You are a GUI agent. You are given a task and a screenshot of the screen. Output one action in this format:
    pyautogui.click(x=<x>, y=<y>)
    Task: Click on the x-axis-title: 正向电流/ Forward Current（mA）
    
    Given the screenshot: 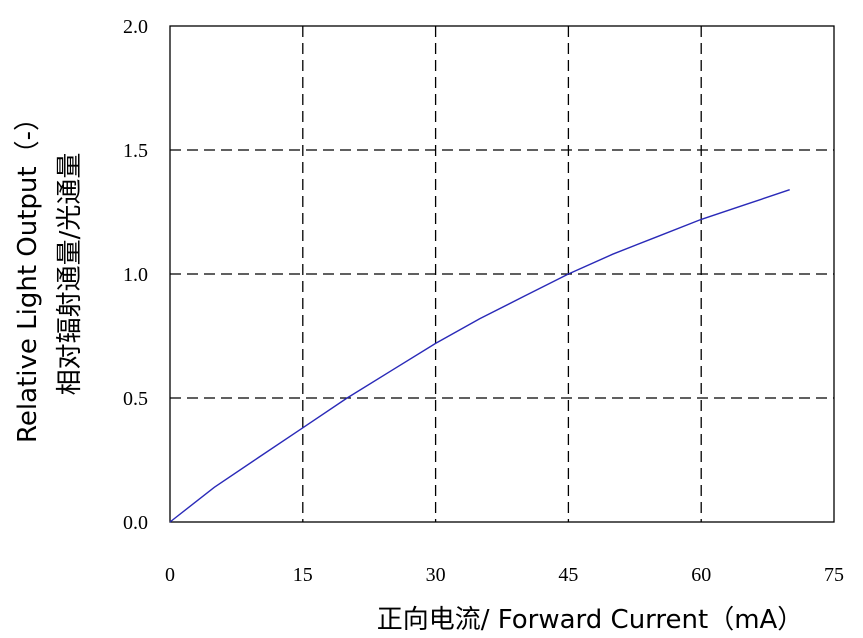 What is the action you would take?
    pyautogui.click(x=590, y=620)
    